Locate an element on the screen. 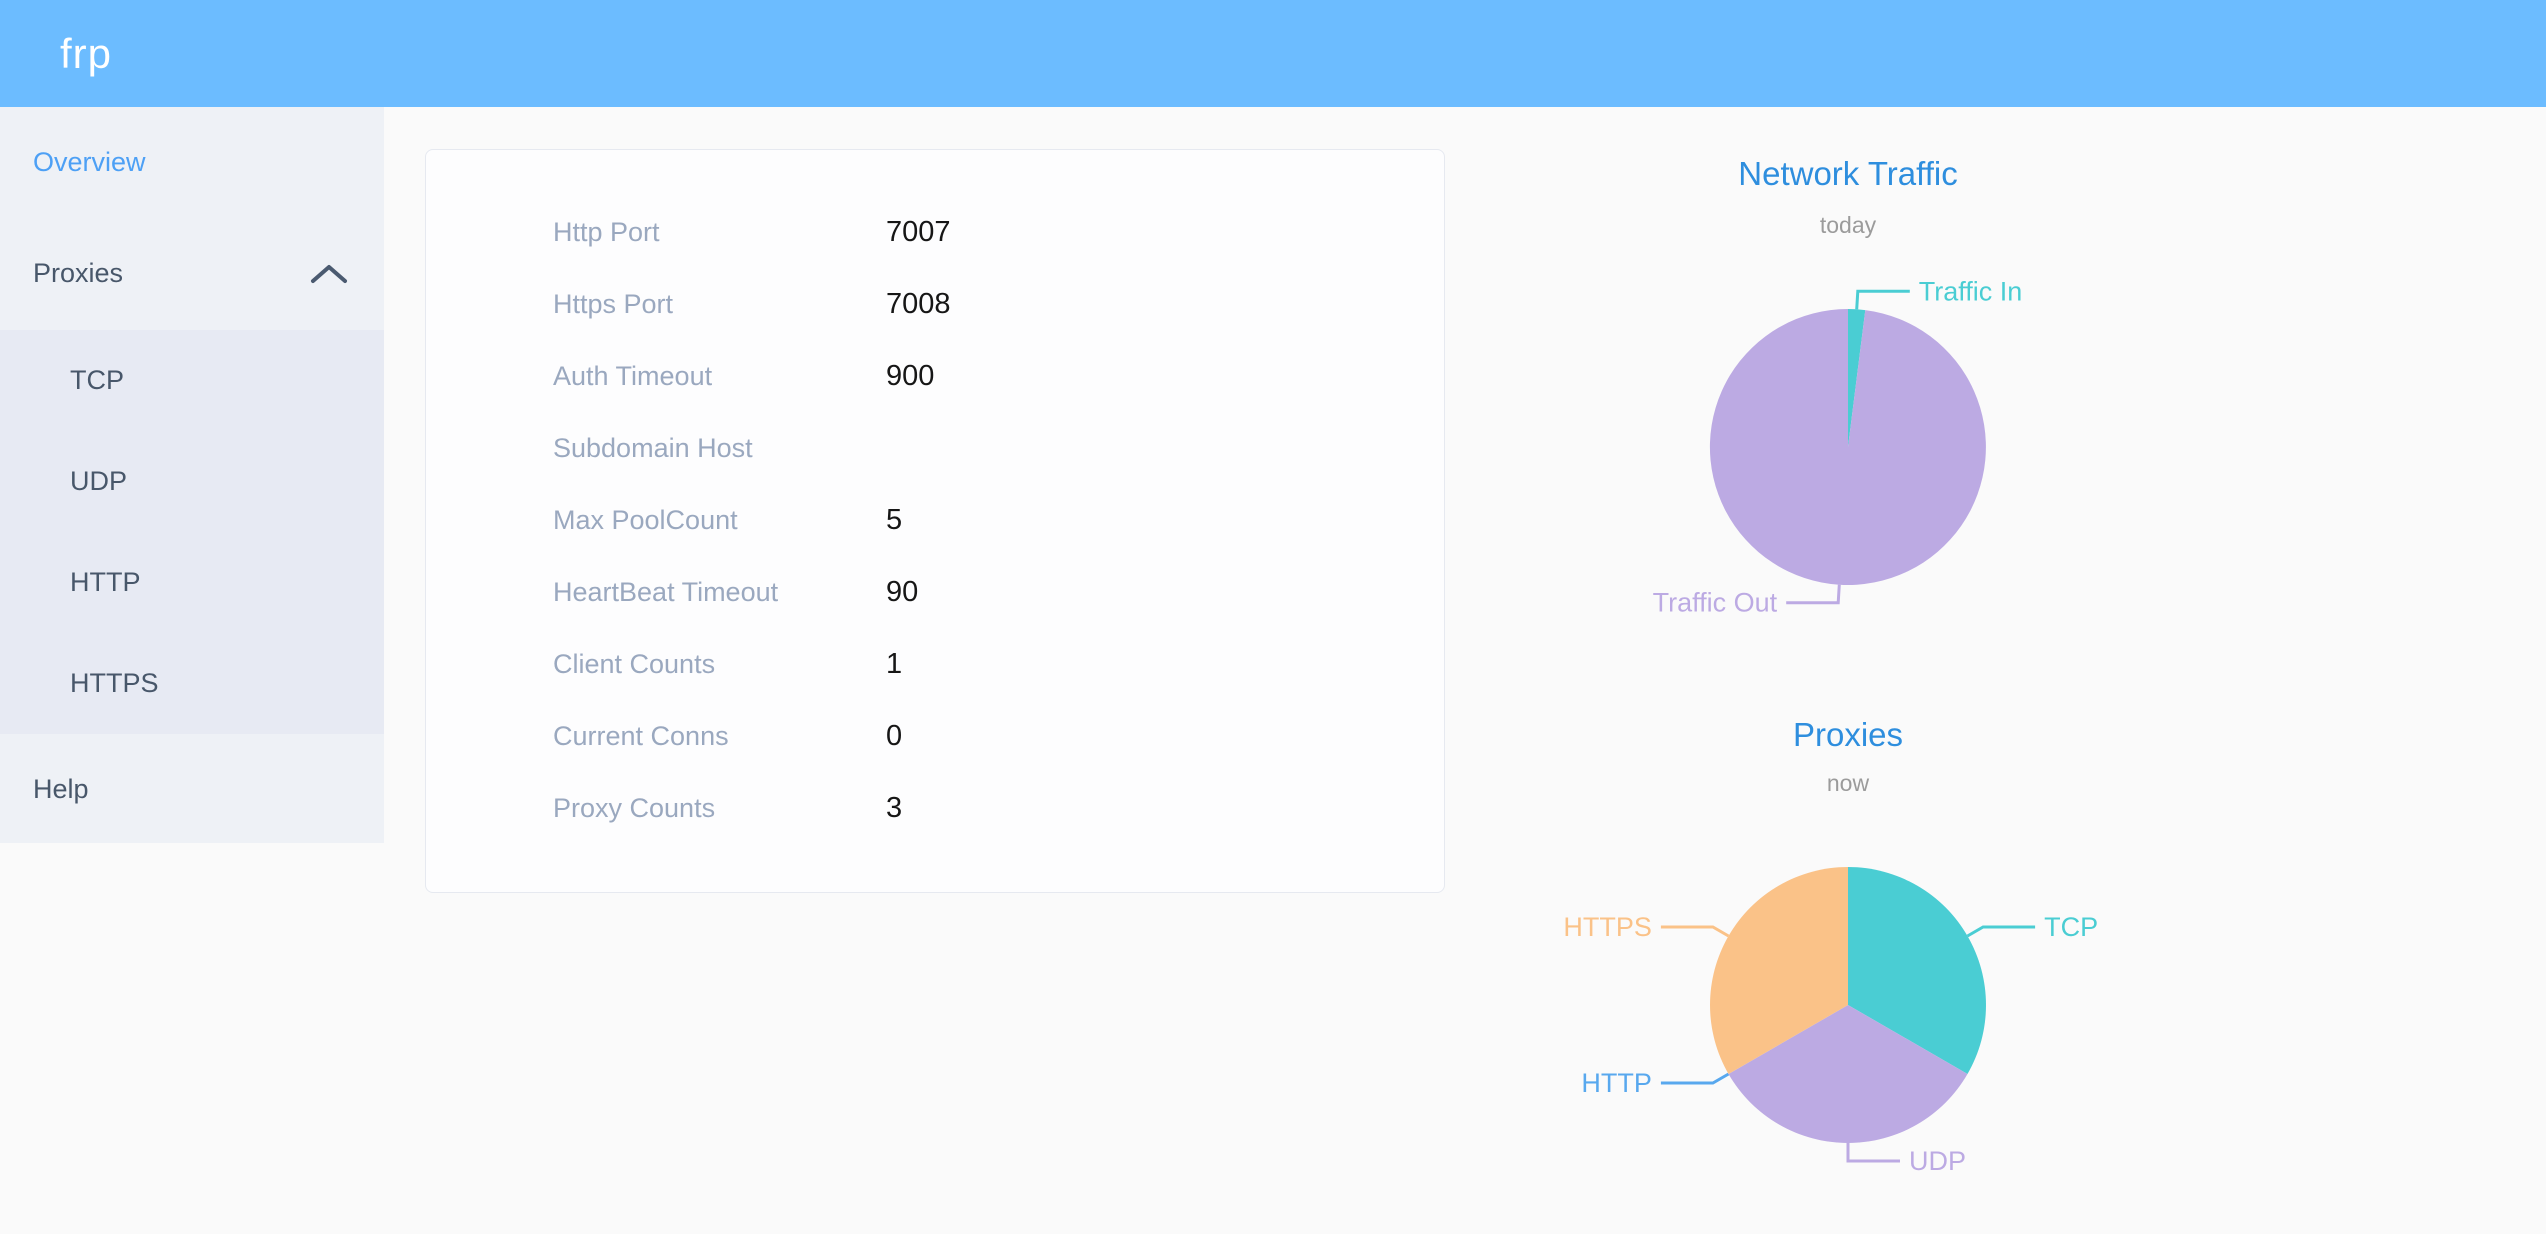  udp-slice is located at coordinates (1848, 1074).